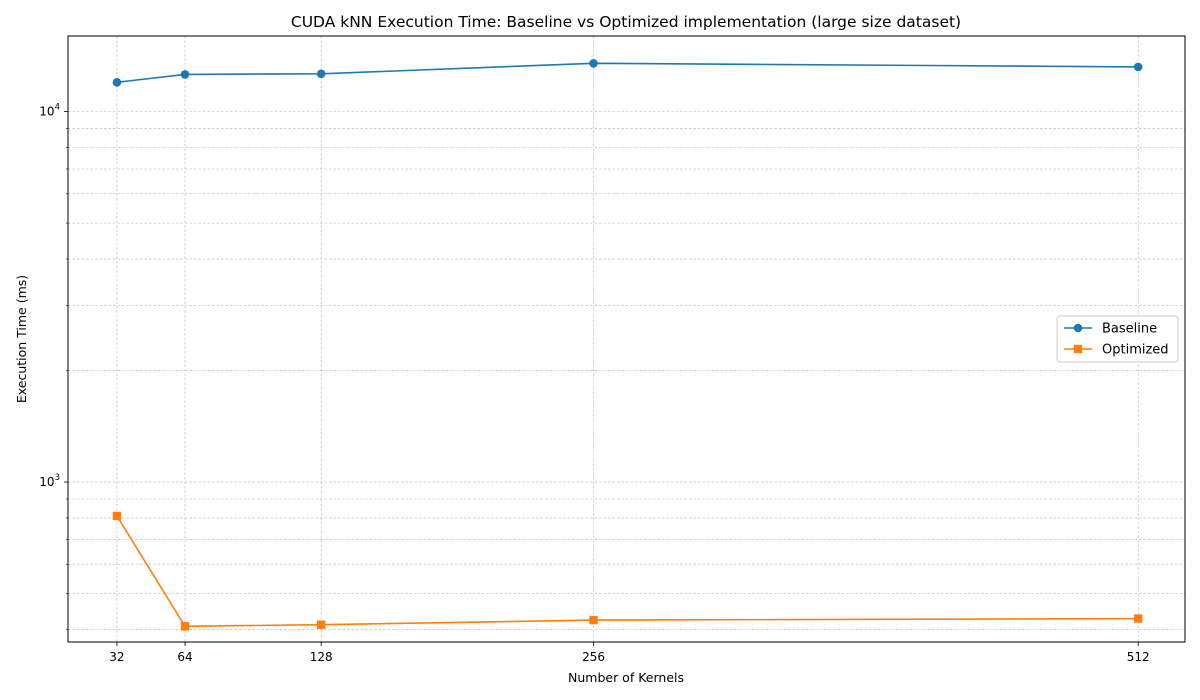  What do you see at coordinates (1129, 329) in the screenshot?
I see `legend-baseline-label: Baseline` at bounding box center [1129, 329].